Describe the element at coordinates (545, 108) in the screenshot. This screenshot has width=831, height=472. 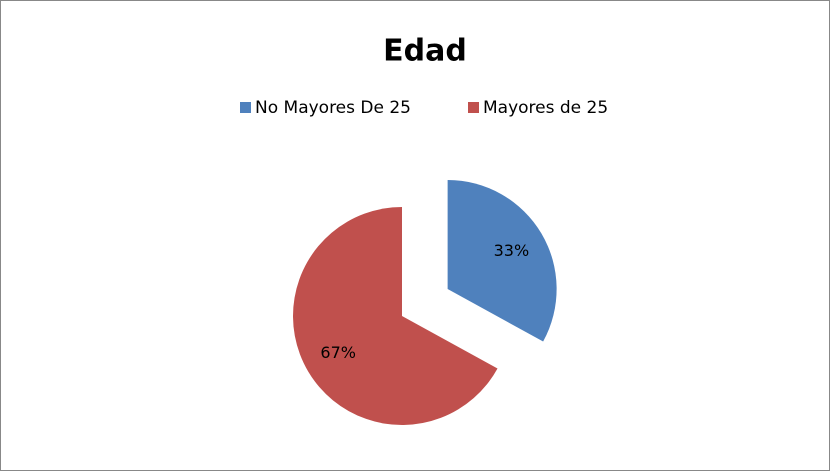
I see `legend-label: Mayores de 25` at that location.